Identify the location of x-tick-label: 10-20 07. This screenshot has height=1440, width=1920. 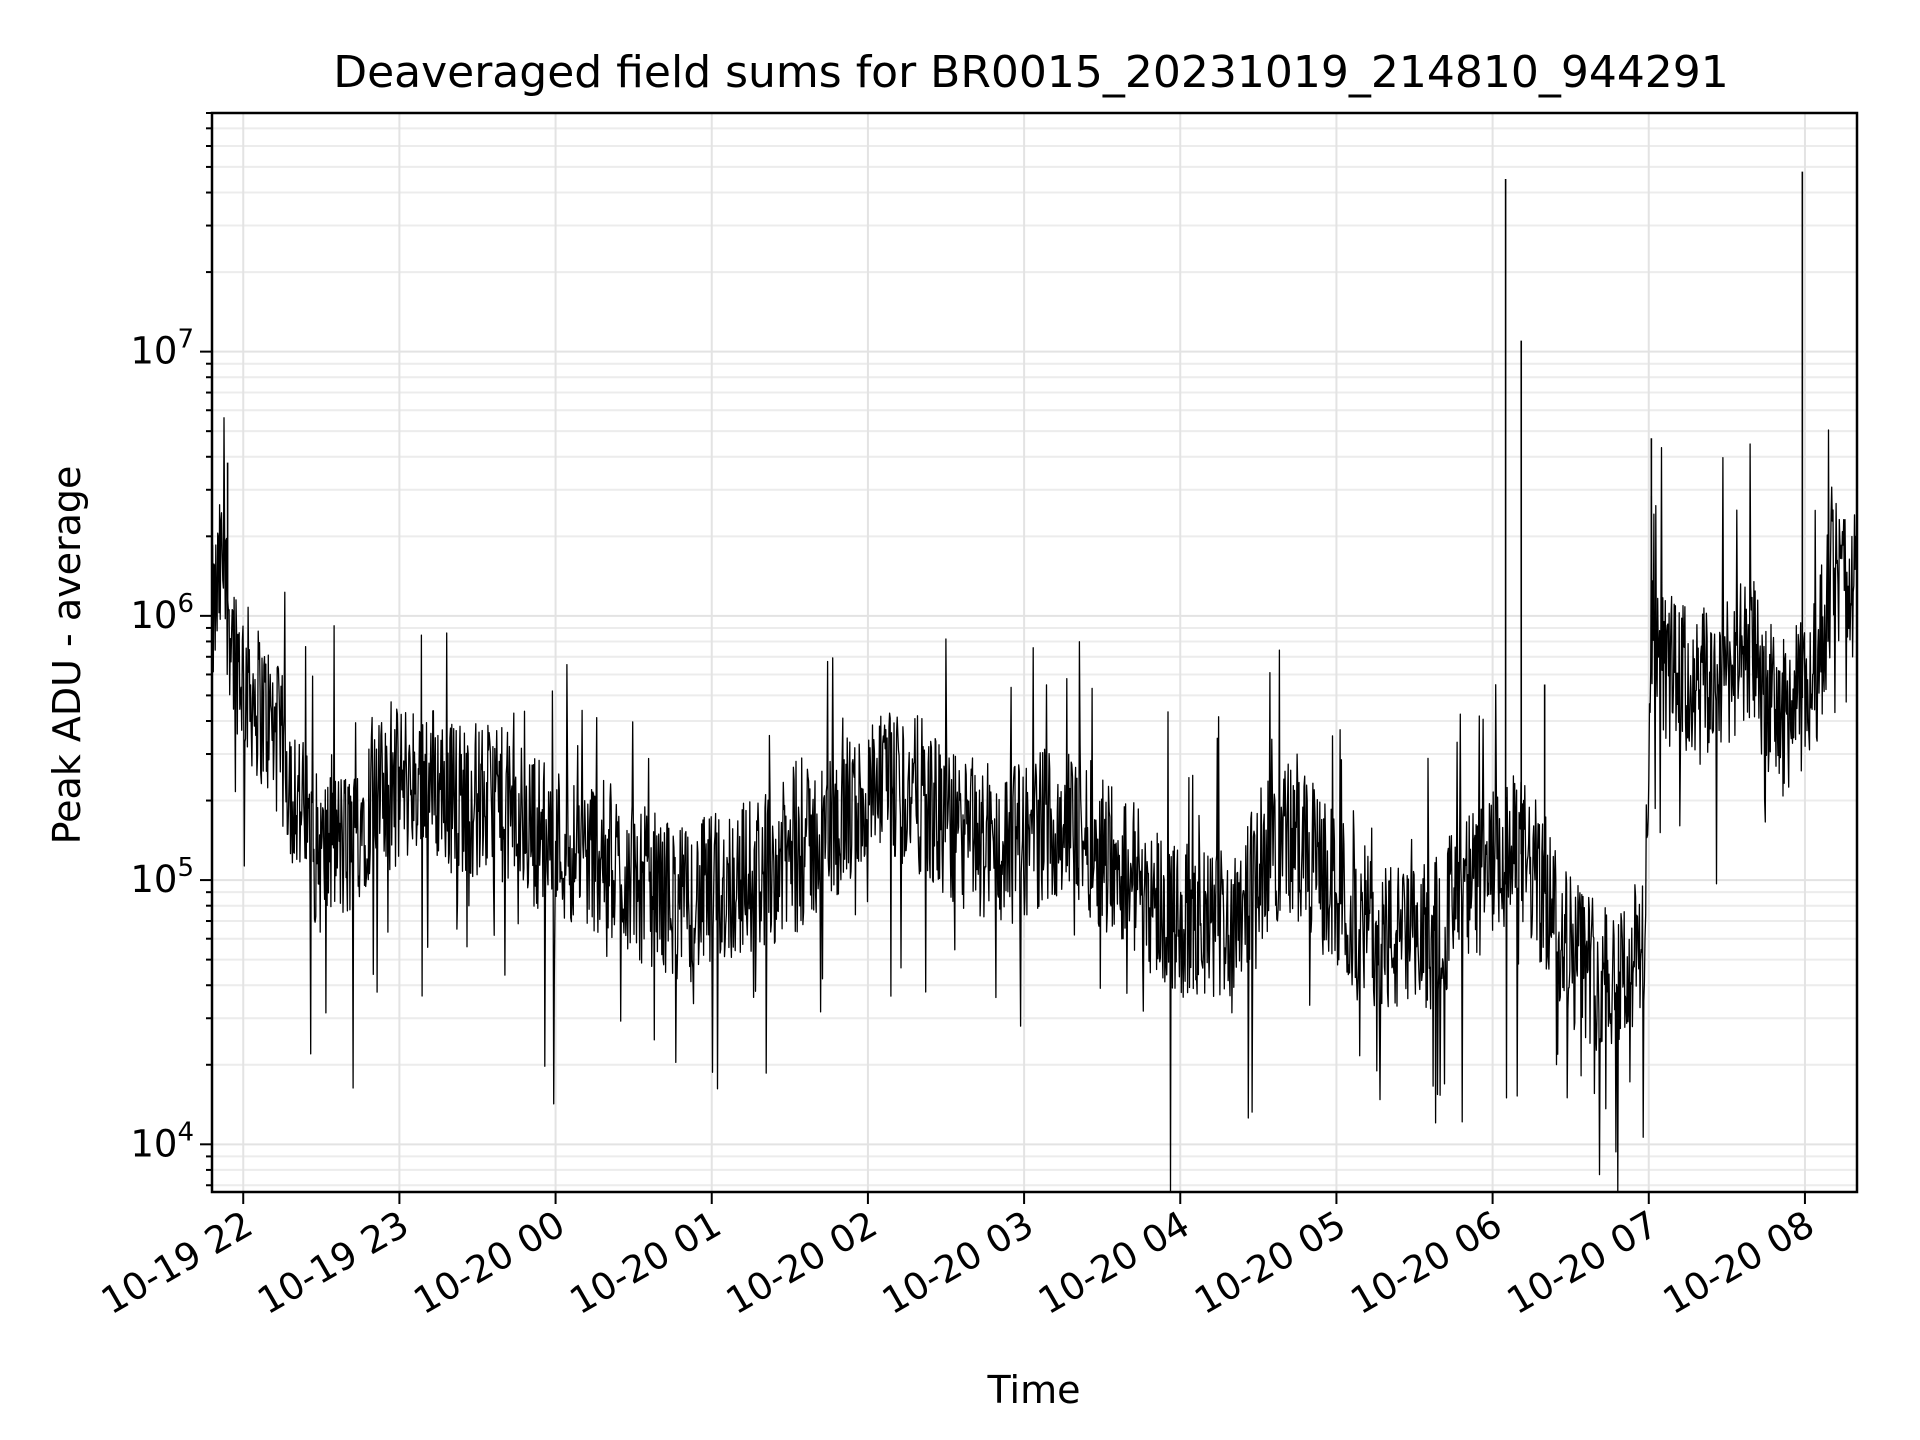
(1583, 1263).